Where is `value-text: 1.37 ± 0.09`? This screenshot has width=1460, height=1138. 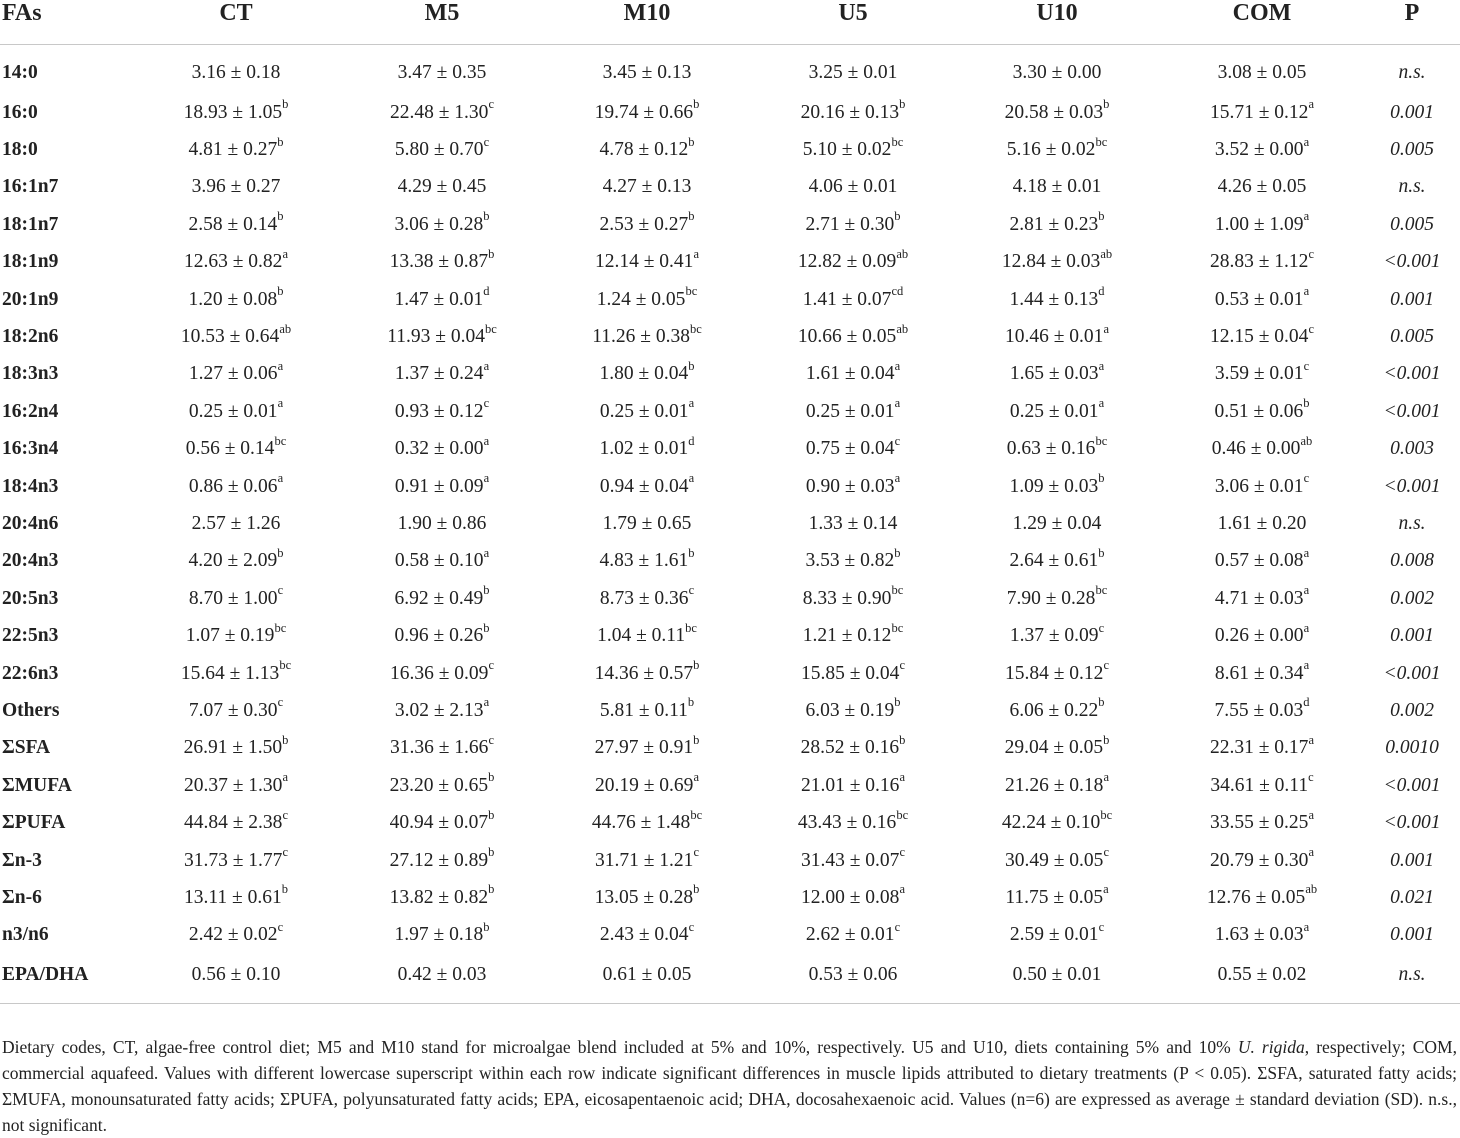
value-text: 1.37 ± 0.09 is located at coordinates (1054, 636).